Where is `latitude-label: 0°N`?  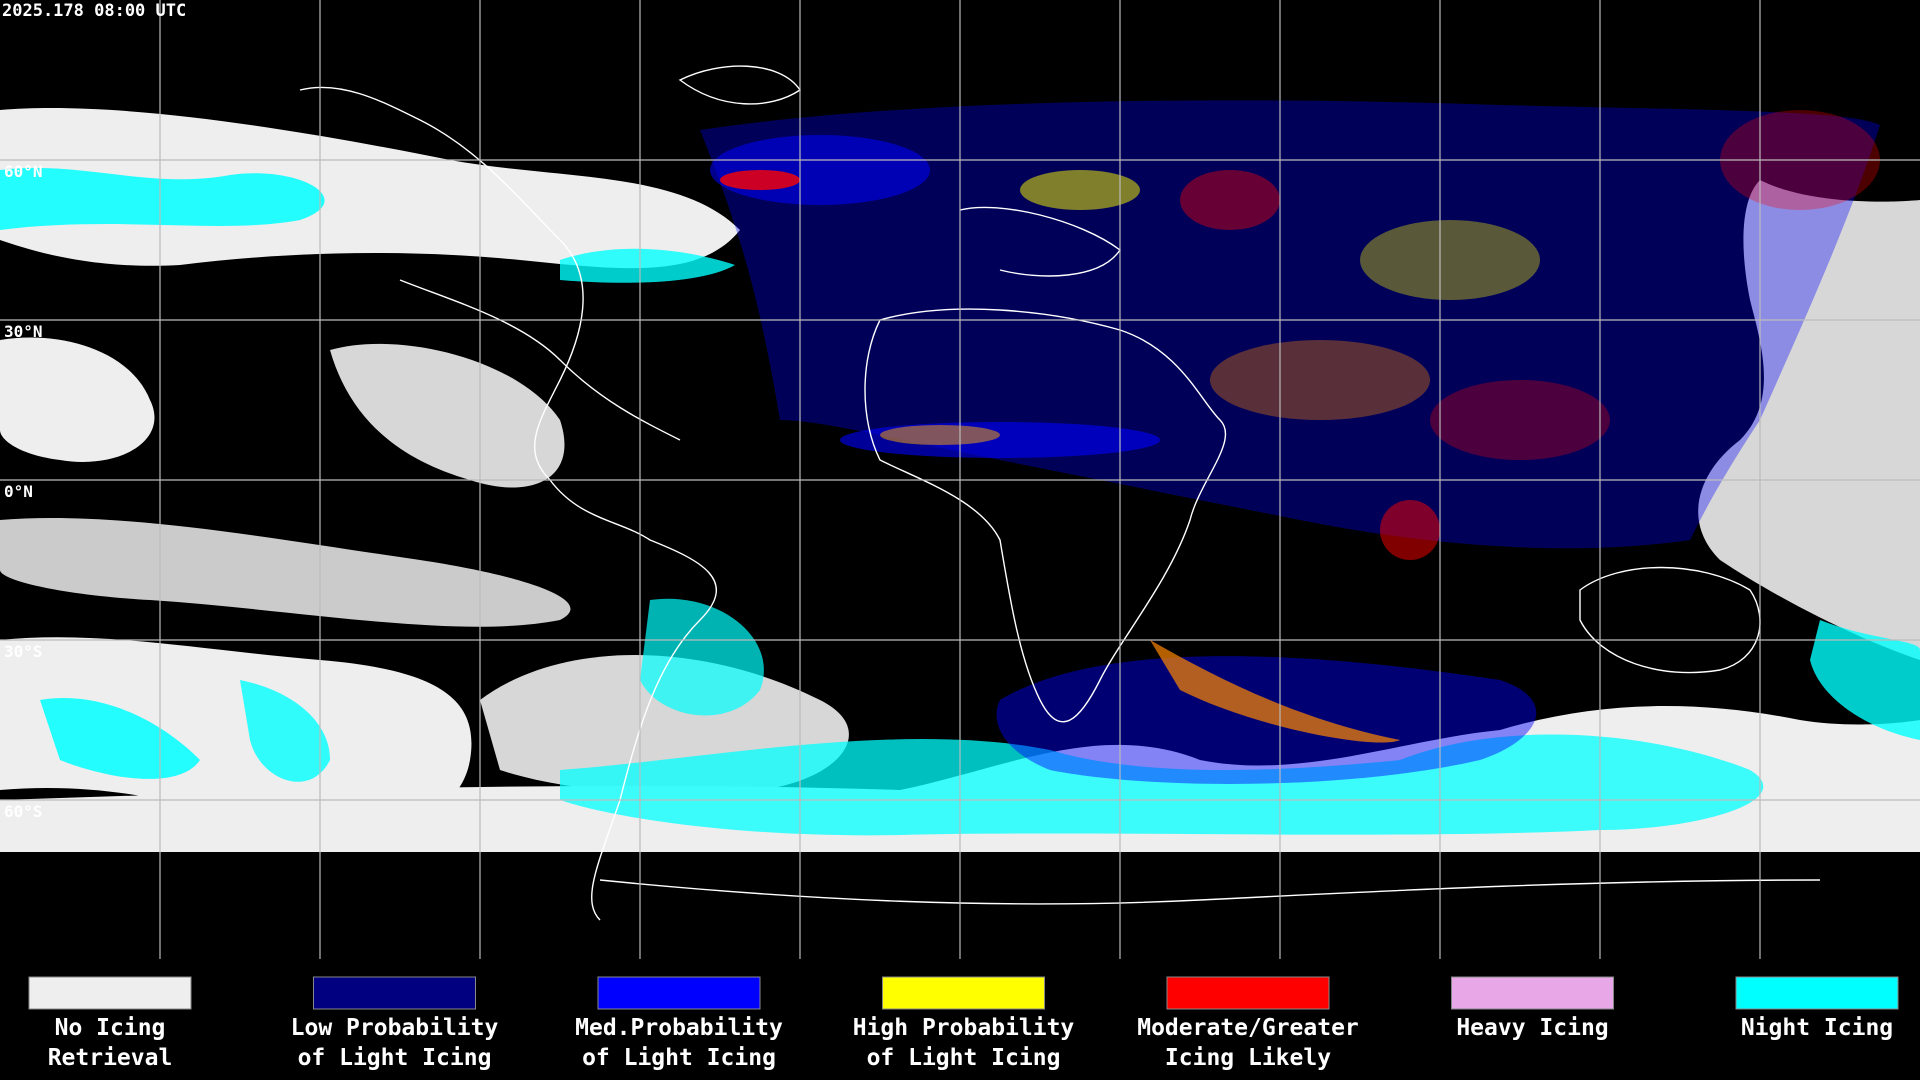 latitude-label: 0°N is located at coordinates (18, 491).